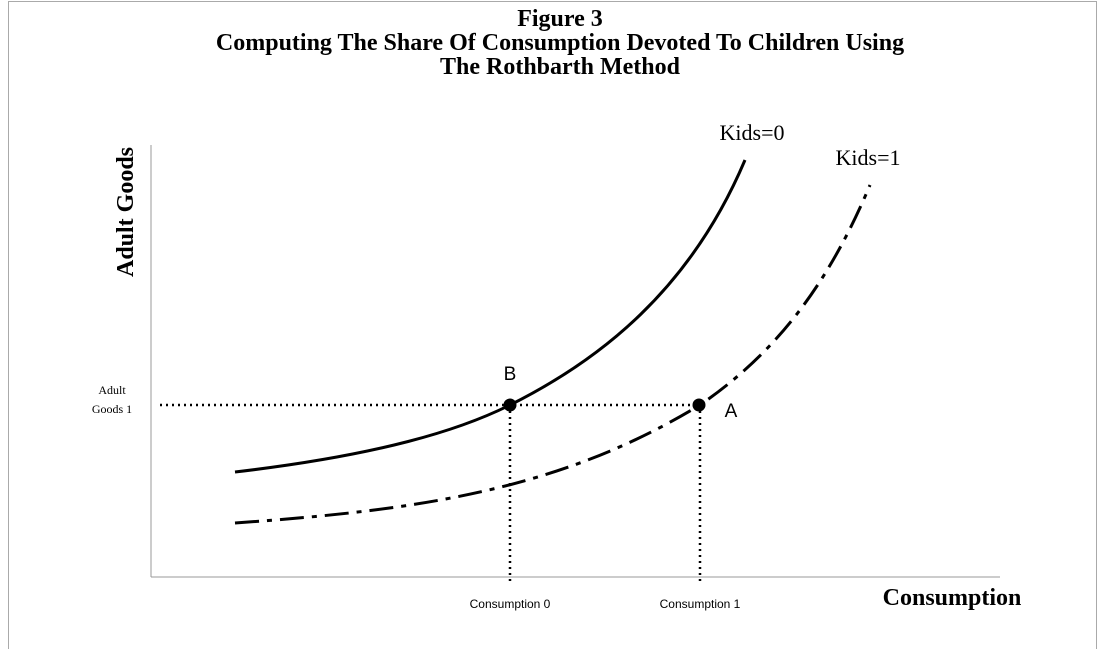 This screenshot has height=649, width=1098. What do you see at coordinates (952, 598) in the screenshot?
I see `x-axis-label: Consumption` at bounding box center [952, 598].